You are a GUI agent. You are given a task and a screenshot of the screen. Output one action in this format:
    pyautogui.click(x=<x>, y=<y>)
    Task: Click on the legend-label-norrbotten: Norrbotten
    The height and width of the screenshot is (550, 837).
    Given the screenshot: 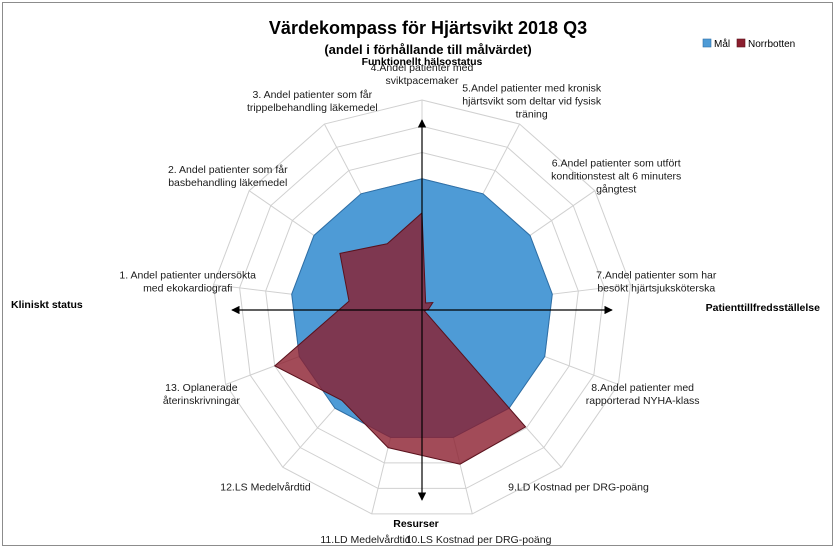 What is the action you would take?
    pyautogui.click(x=771, y=44)
    